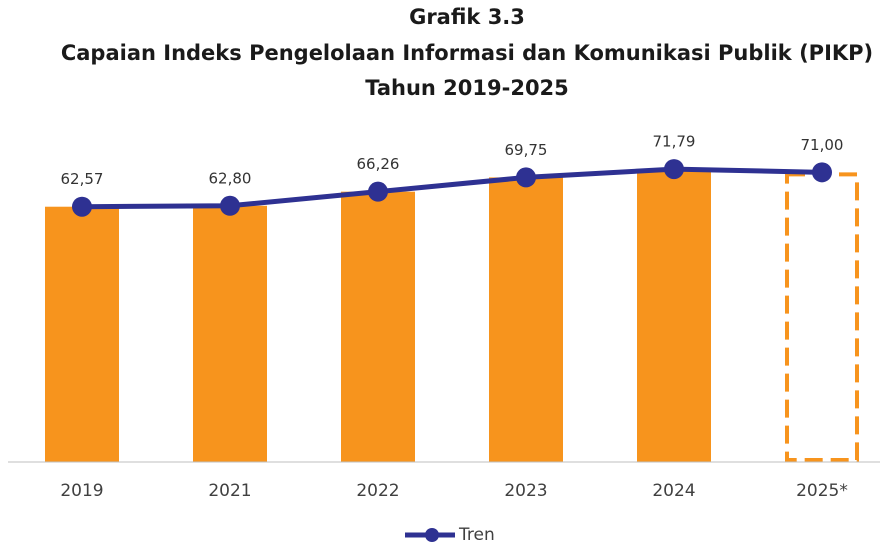 Image resolution: width=888 pixels, height=543 pixels. What do you see at coordinates (673, 491) in the screenshot?
I see `x-tick-label: 2024` at bounding box center [673, 491].